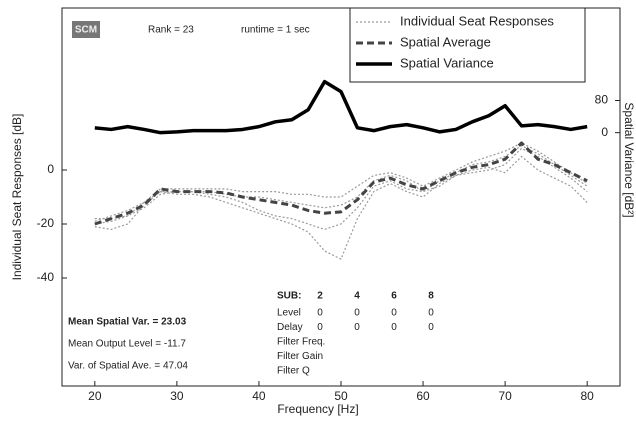 The width and height of the screenshot is (636, 424). Describe the element at coordinates (587, 396) in the screenshot. I see `x-tick-label: 80` at that location.